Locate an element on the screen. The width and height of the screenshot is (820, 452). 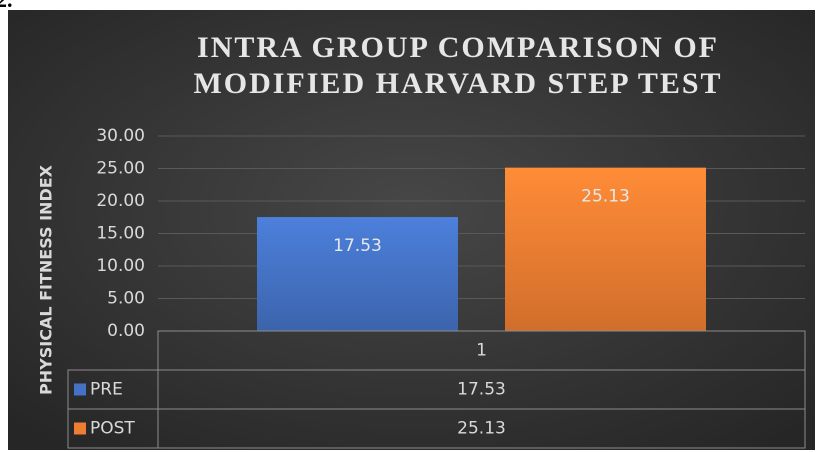
y-tick-label: 30.00 is located at coordinates (120, 136).